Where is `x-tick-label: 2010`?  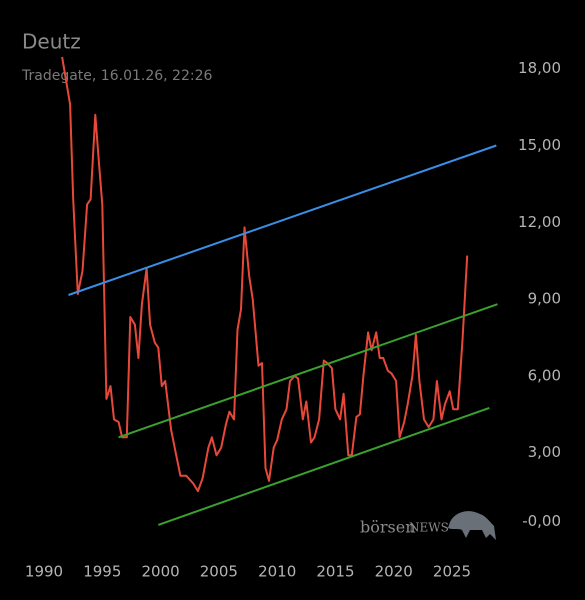
x-tick-label: 2010 is located at coordinates (277, 572).